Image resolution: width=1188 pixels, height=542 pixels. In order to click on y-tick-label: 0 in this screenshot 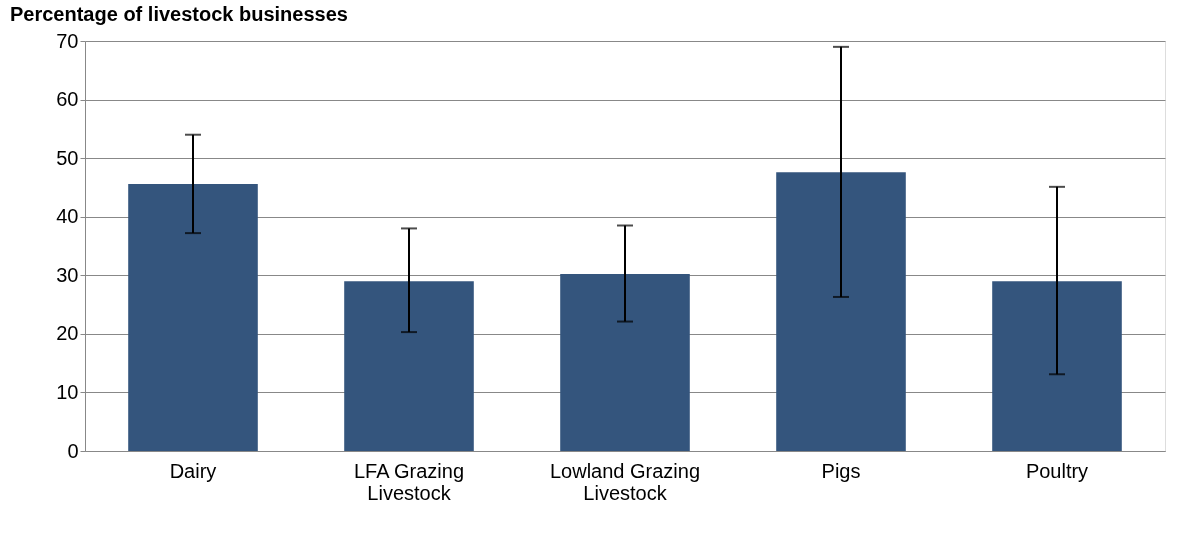, I will do `click(73, 450)`.